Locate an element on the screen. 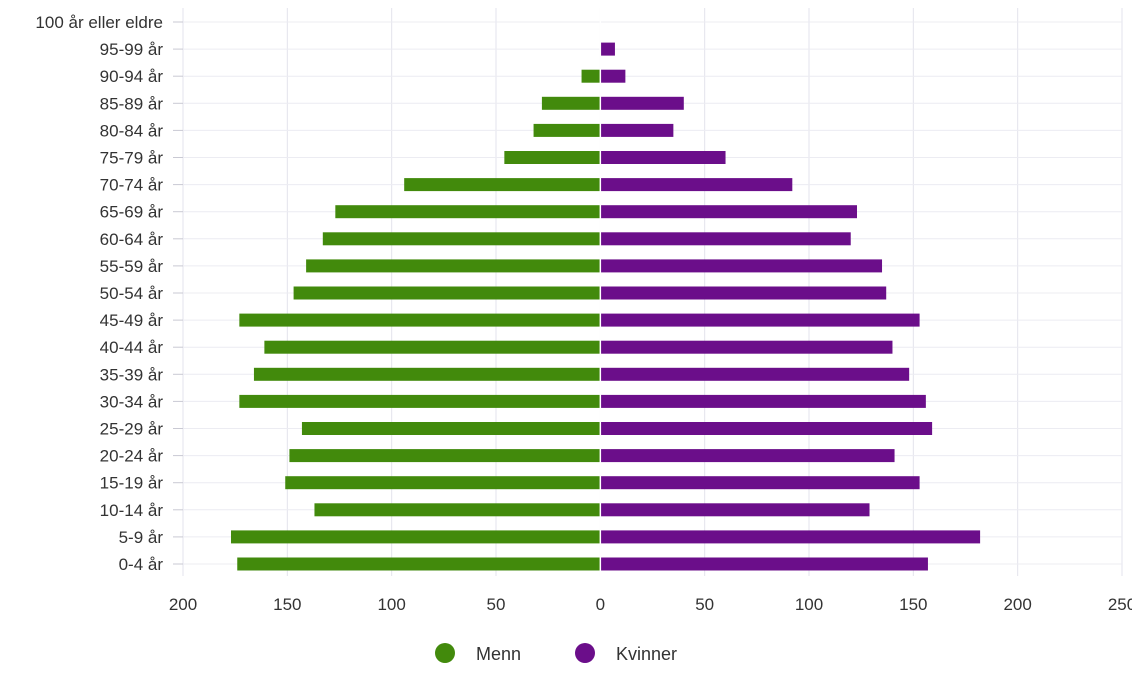 The image size is (1132, 673). category-label: 60-64 år is located at coordinates (132, 239).